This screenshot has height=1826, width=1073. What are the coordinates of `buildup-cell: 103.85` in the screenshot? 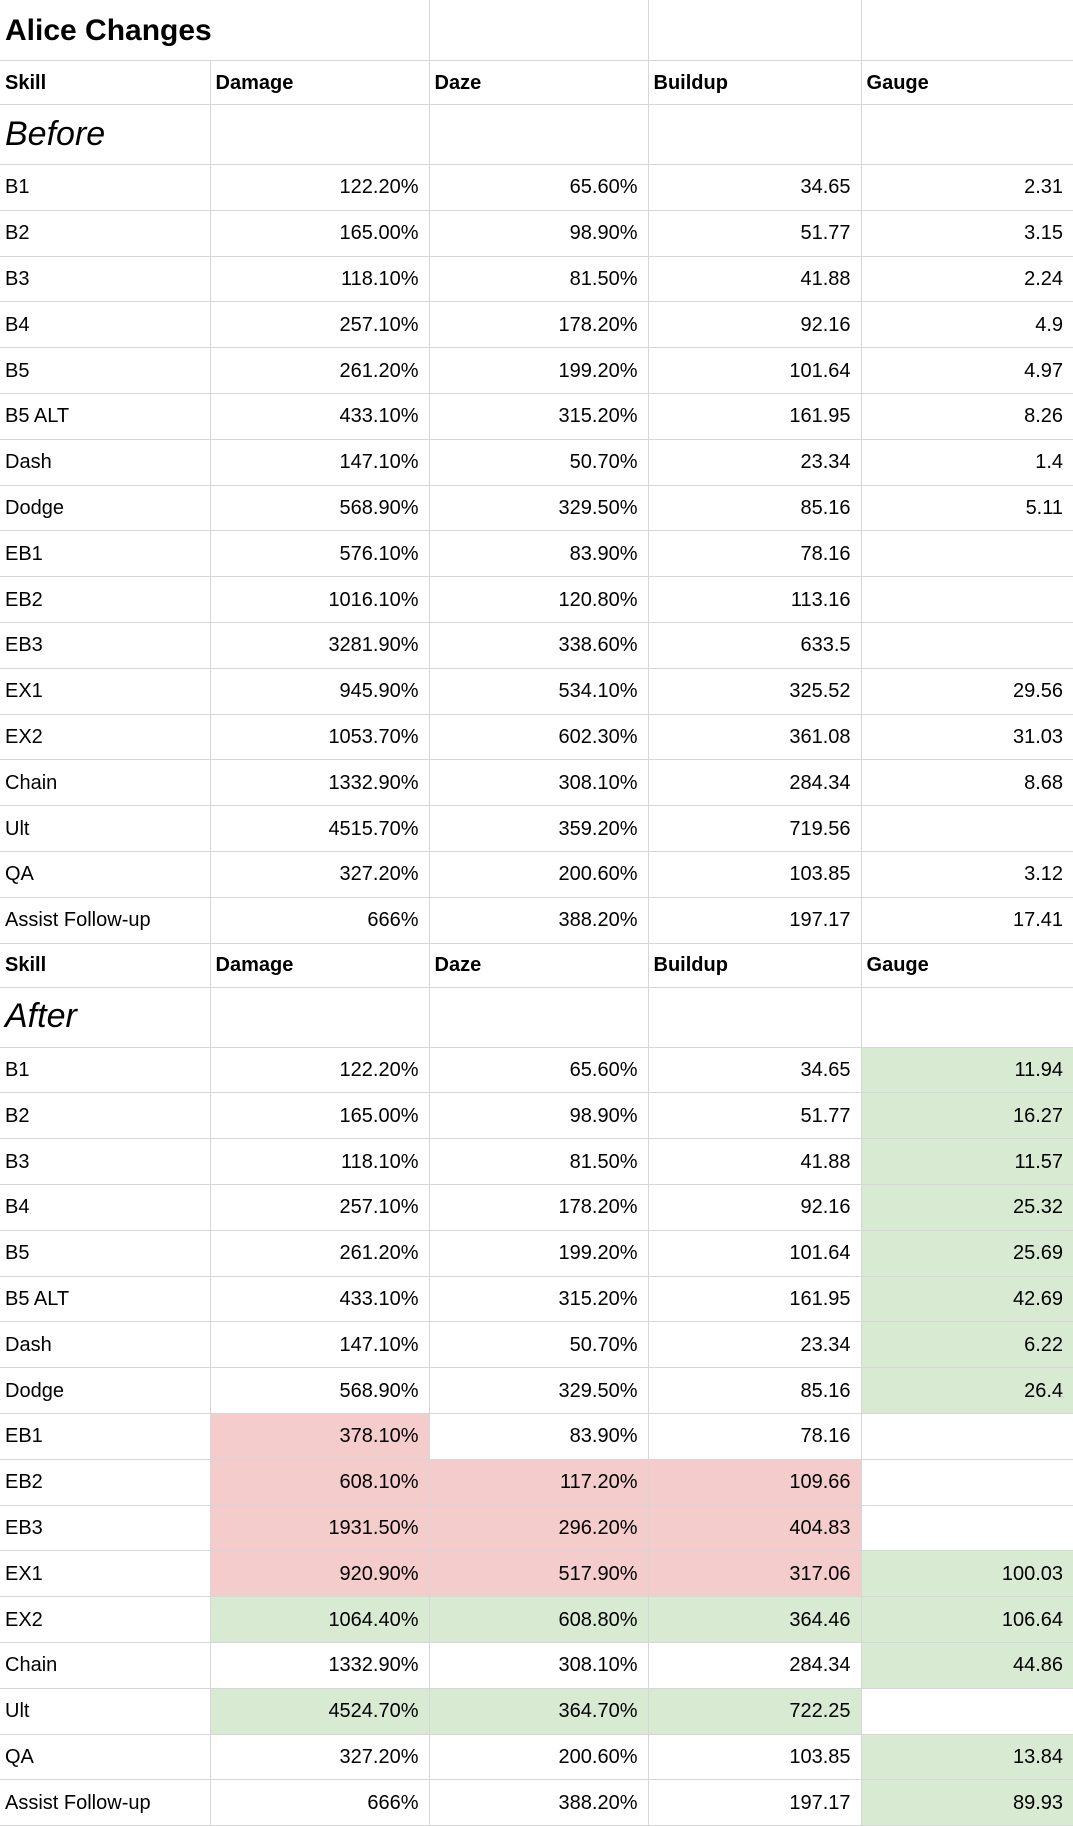 It's located at (754, 1757).